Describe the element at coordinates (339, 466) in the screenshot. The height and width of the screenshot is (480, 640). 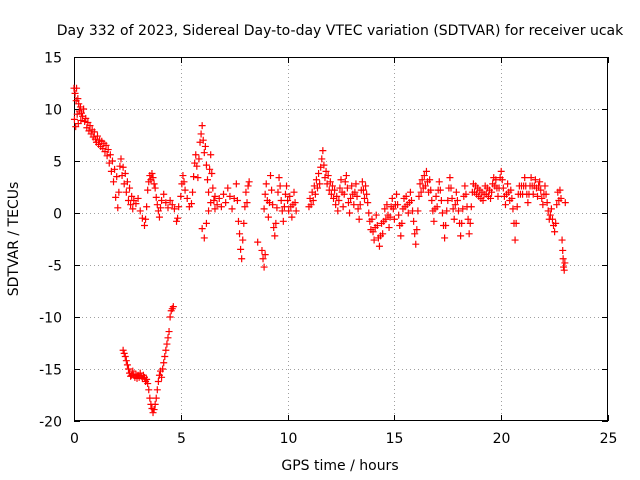
I see `x-axis-label: GPS time / hours` at that location.